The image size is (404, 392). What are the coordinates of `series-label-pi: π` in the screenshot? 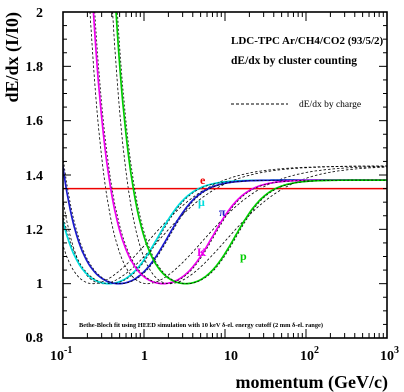 It's located at (222, 212).